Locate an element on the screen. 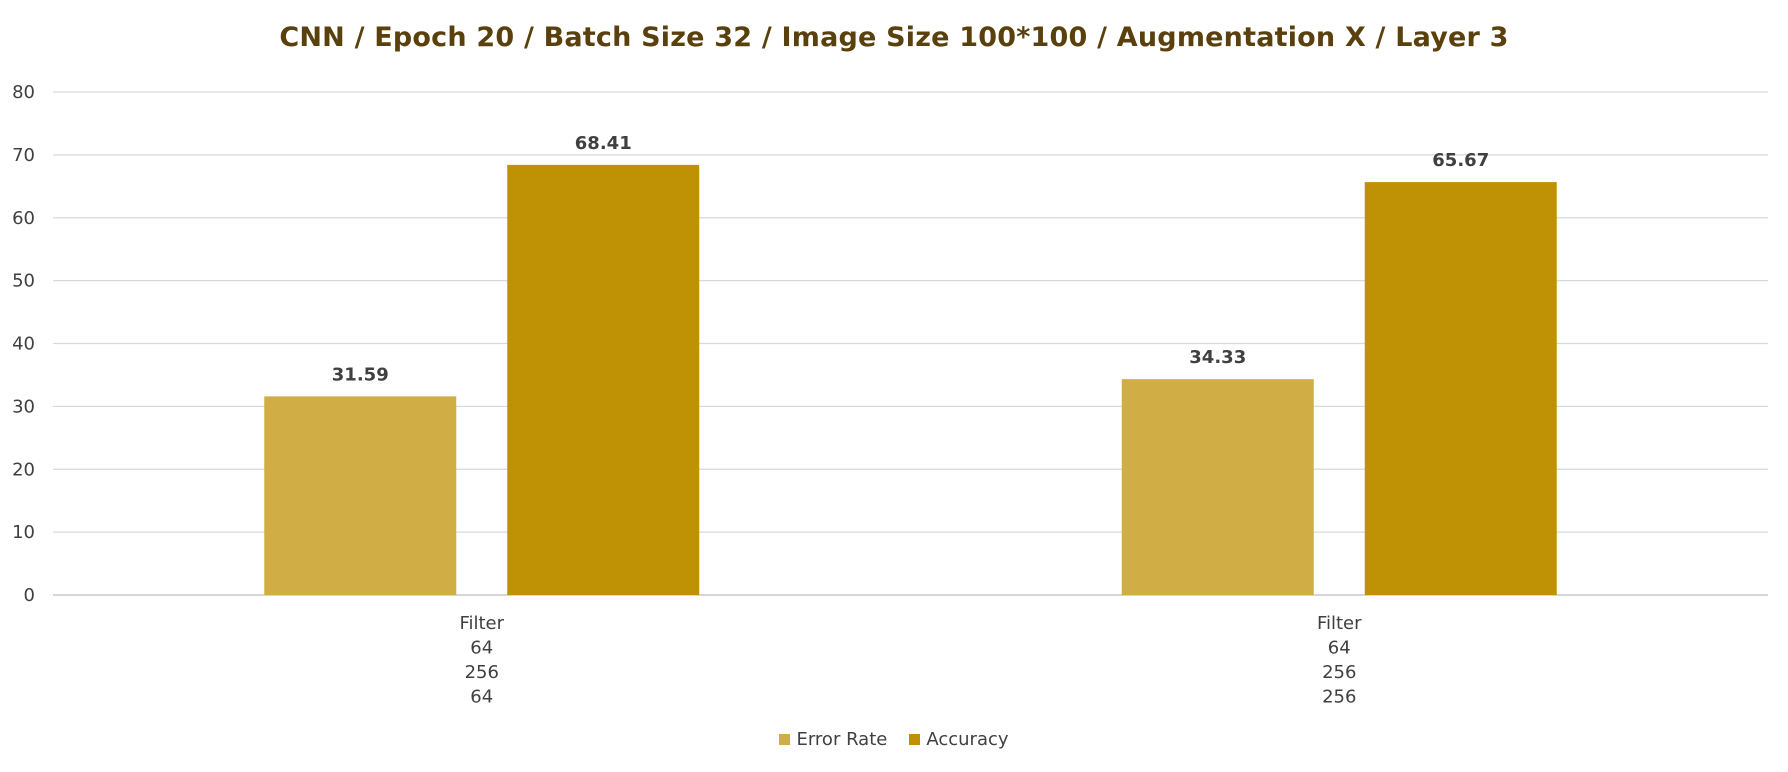 The width and height of the screenshot is (1788, 772). y-tick-label: 10 is located at coordinates (23, 532).